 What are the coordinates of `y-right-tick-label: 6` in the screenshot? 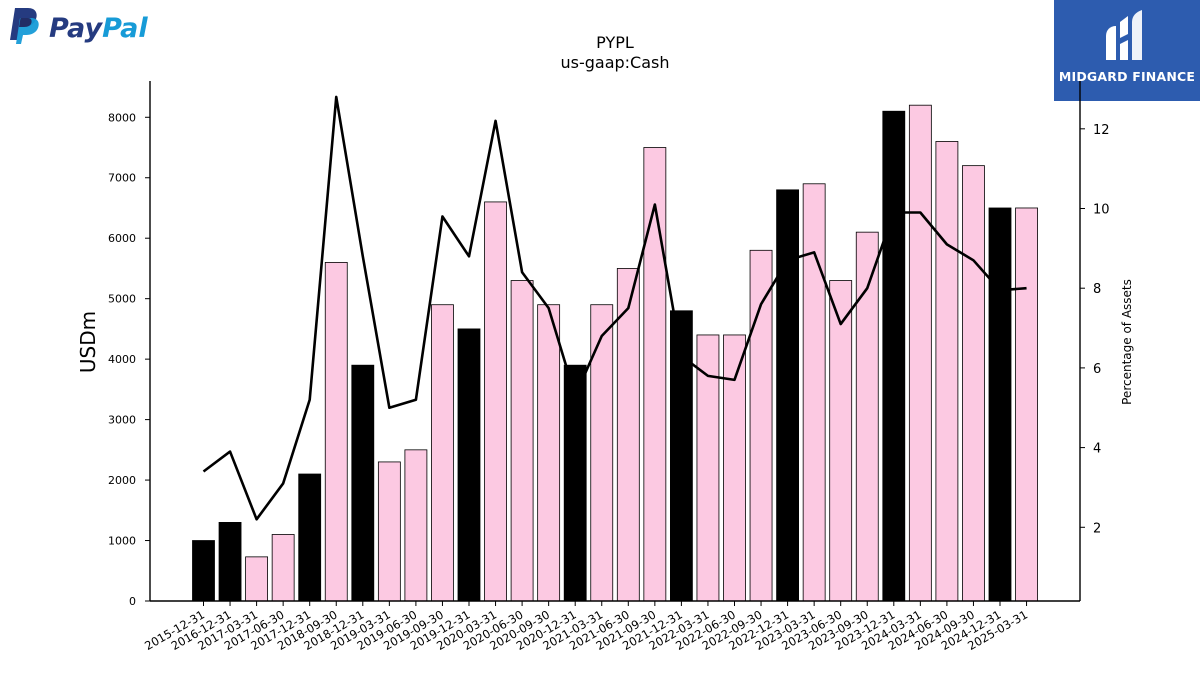 It's located at (1097, 369).